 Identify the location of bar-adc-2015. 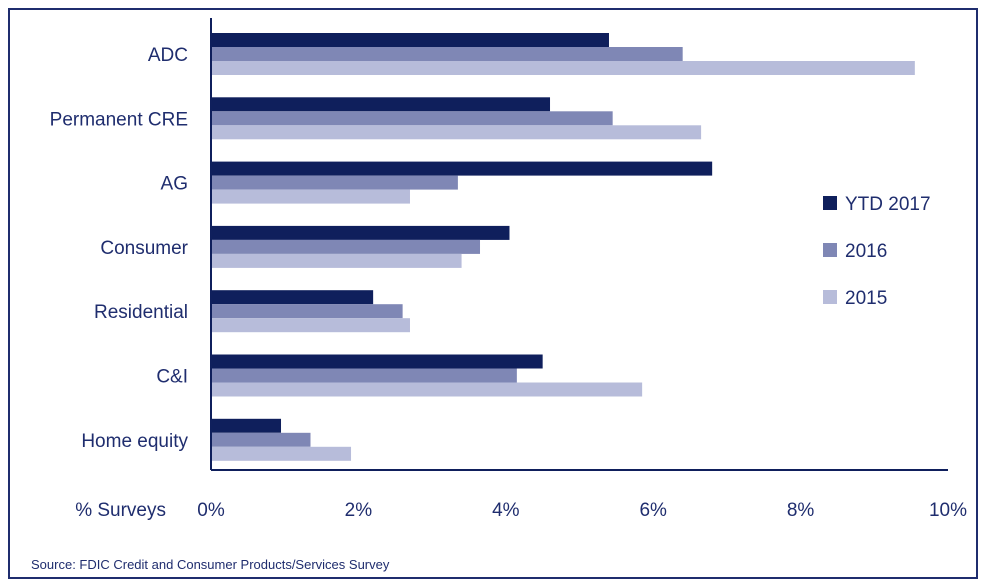
(563, 68).